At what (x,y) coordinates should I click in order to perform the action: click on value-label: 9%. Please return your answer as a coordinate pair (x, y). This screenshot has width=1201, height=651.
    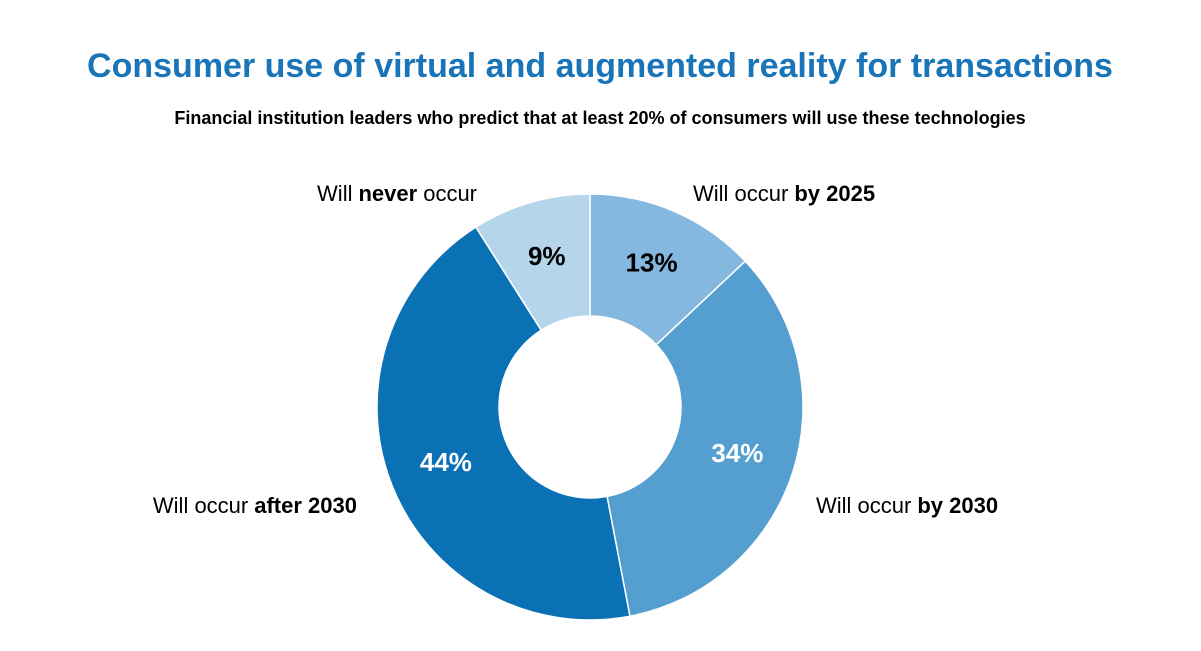
    Looking at the image, I should click on (547, 256).